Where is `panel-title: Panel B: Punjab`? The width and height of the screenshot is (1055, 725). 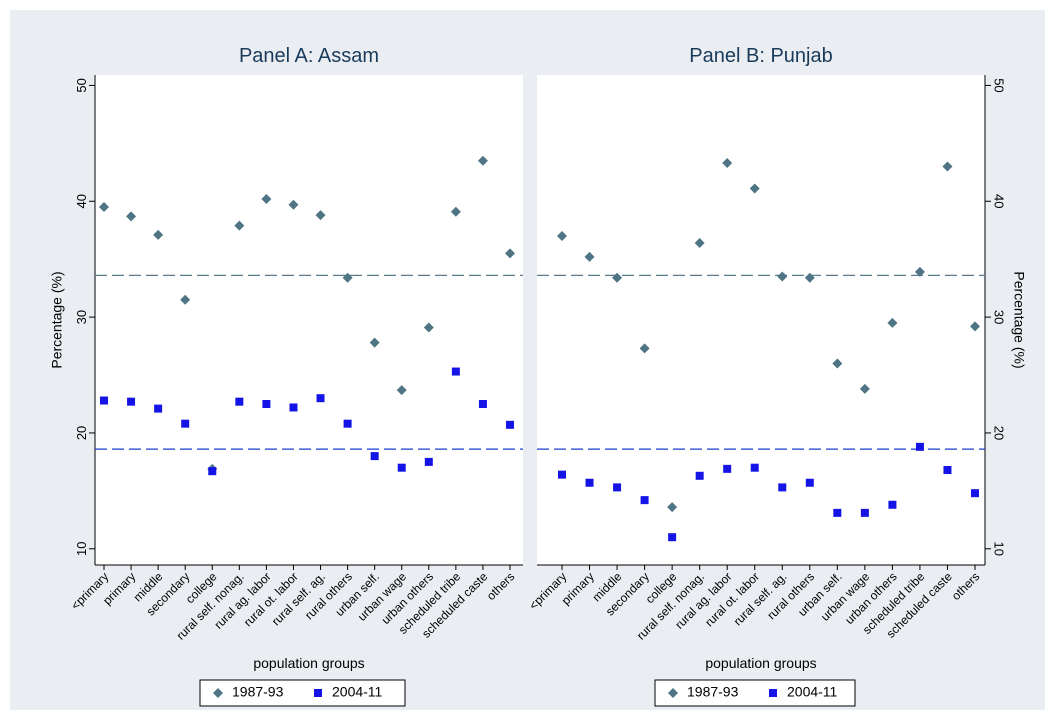 panel-title: Panel B: Punjab is located at coordinates (760, 56).